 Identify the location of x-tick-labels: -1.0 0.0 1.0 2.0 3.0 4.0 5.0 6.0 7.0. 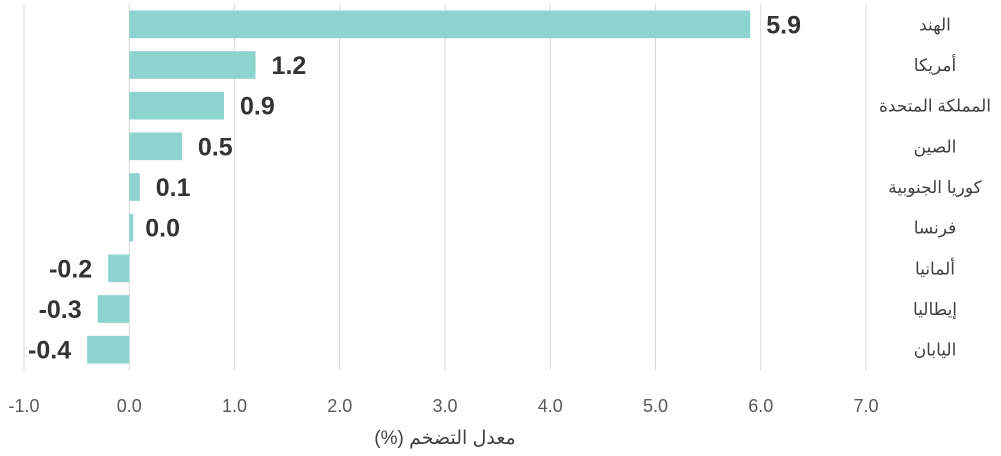
(443, 406).